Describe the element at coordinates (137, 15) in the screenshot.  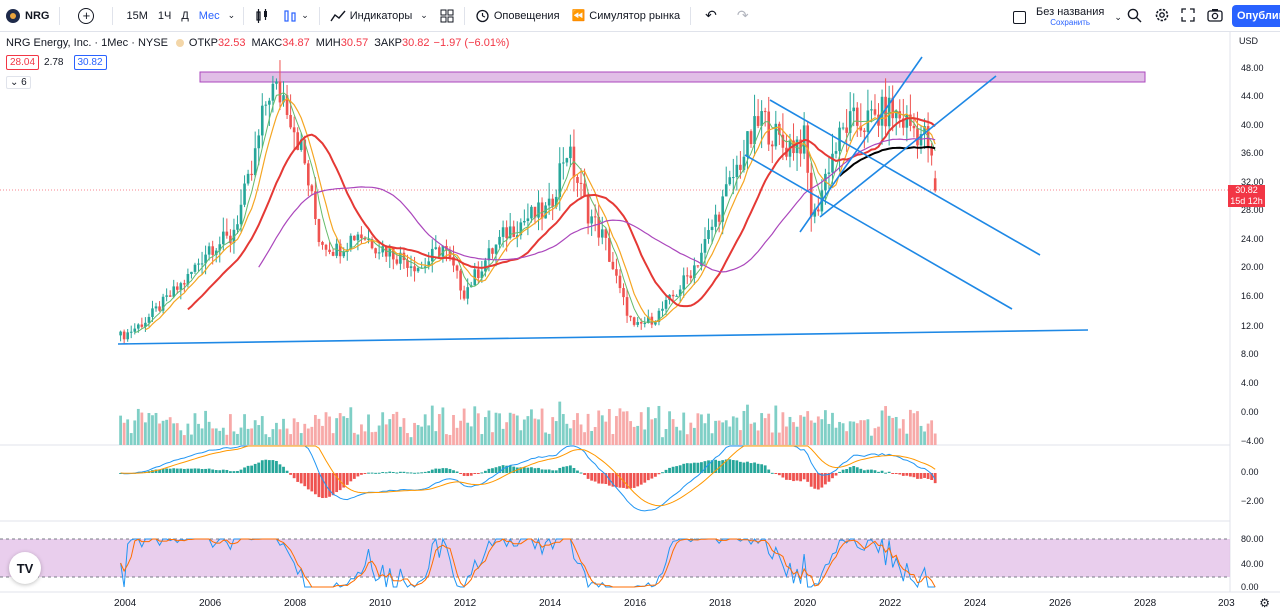
I see `timeframe-15m: 15M` at that location.